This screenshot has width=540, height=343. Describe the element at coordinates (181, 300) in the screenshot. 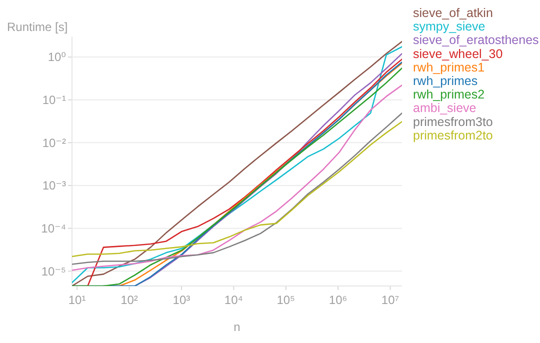

I see `x-tick-label: 10³` at that location.